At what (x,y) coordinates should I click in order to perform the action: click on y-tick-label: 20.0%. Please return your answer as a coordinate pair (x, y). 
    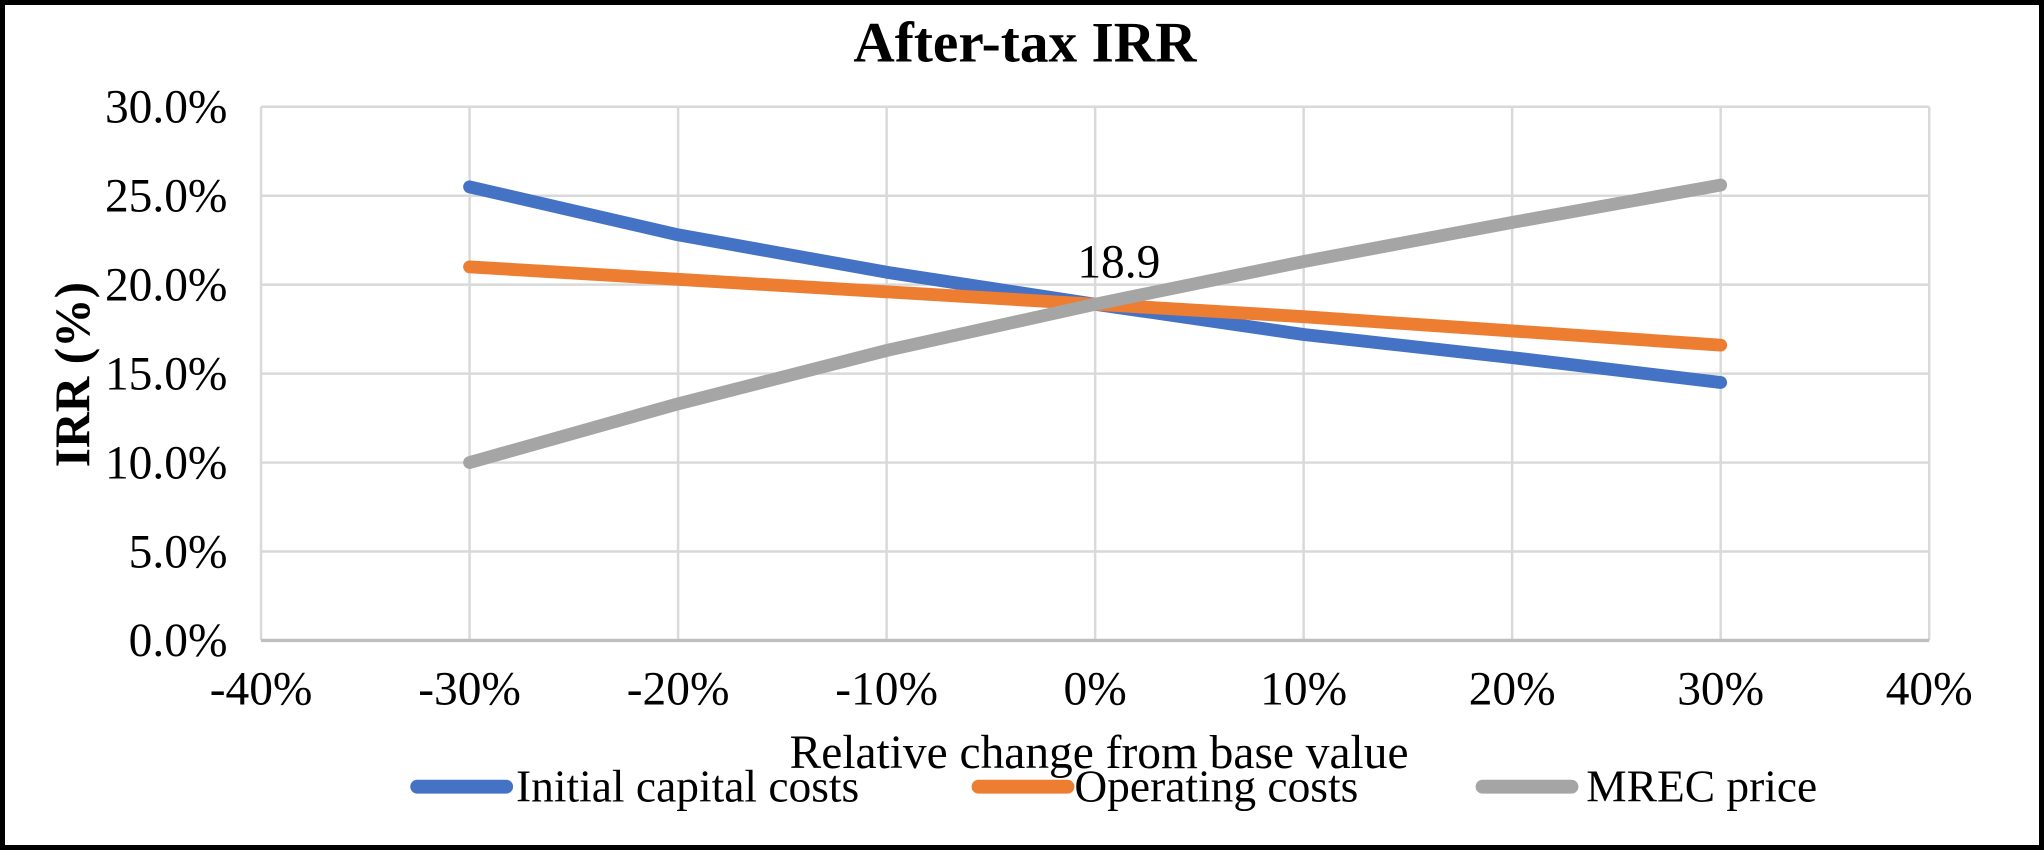
    Looking at the image, I should click on (166, 285).